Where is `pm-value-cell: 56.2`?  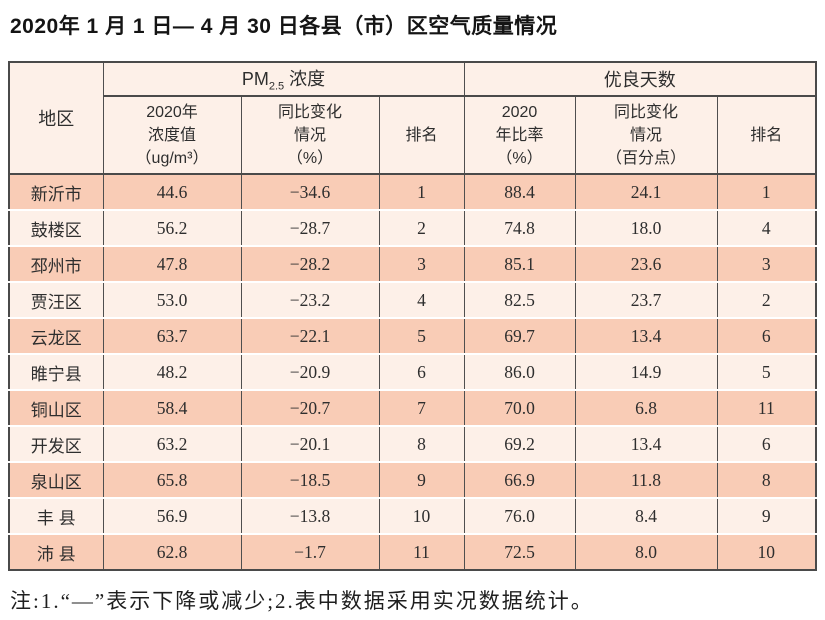 pm-value-cell: 56.2 is located at coordinates (172, 228).